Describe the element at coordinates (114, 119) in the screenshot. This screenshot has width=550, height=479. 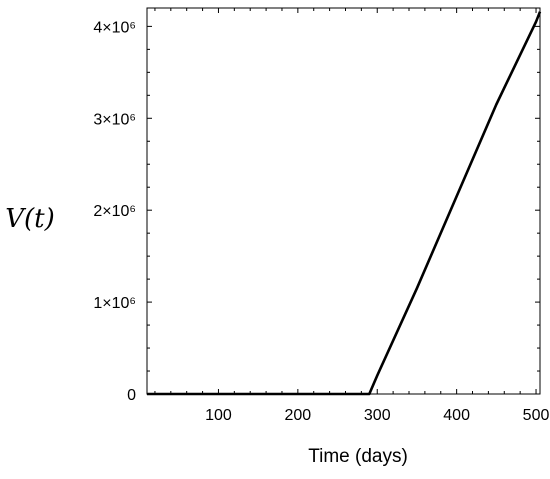
I see `y-tick-label: 3×10⁶` at that location.